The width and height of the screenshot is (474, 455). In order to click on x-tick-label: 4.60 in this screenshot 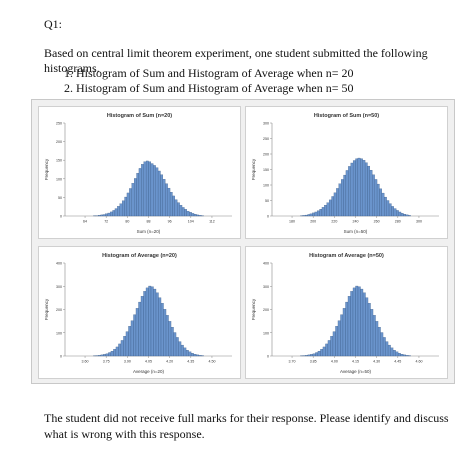, I will do `click(418, 362)`.